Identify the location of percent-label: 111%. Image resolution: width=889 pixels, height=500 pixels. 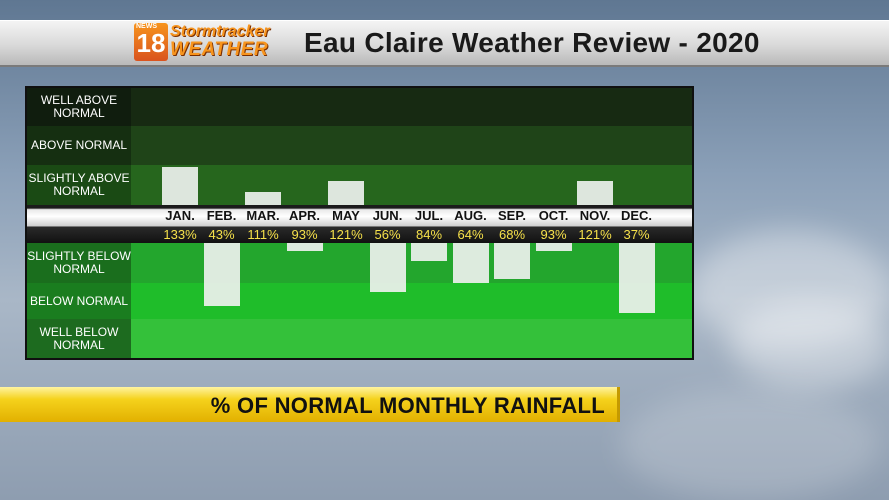
(263, 234).